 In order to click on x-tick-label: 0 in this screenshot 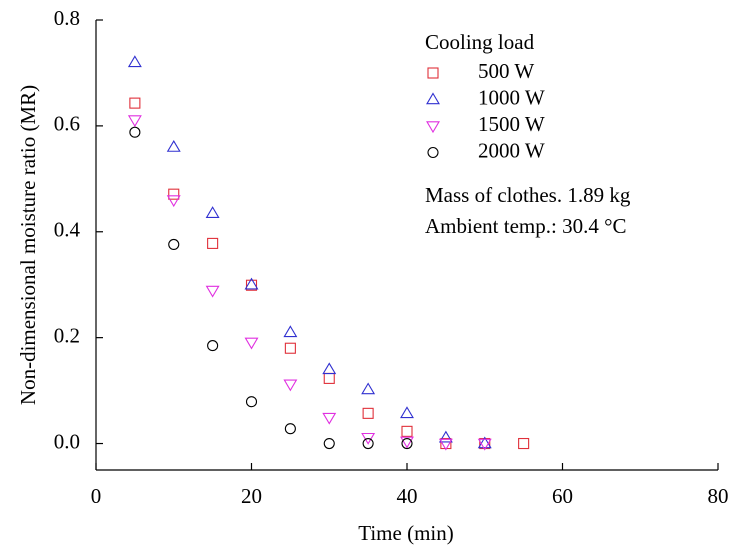, I will do `click(96, 496)`.